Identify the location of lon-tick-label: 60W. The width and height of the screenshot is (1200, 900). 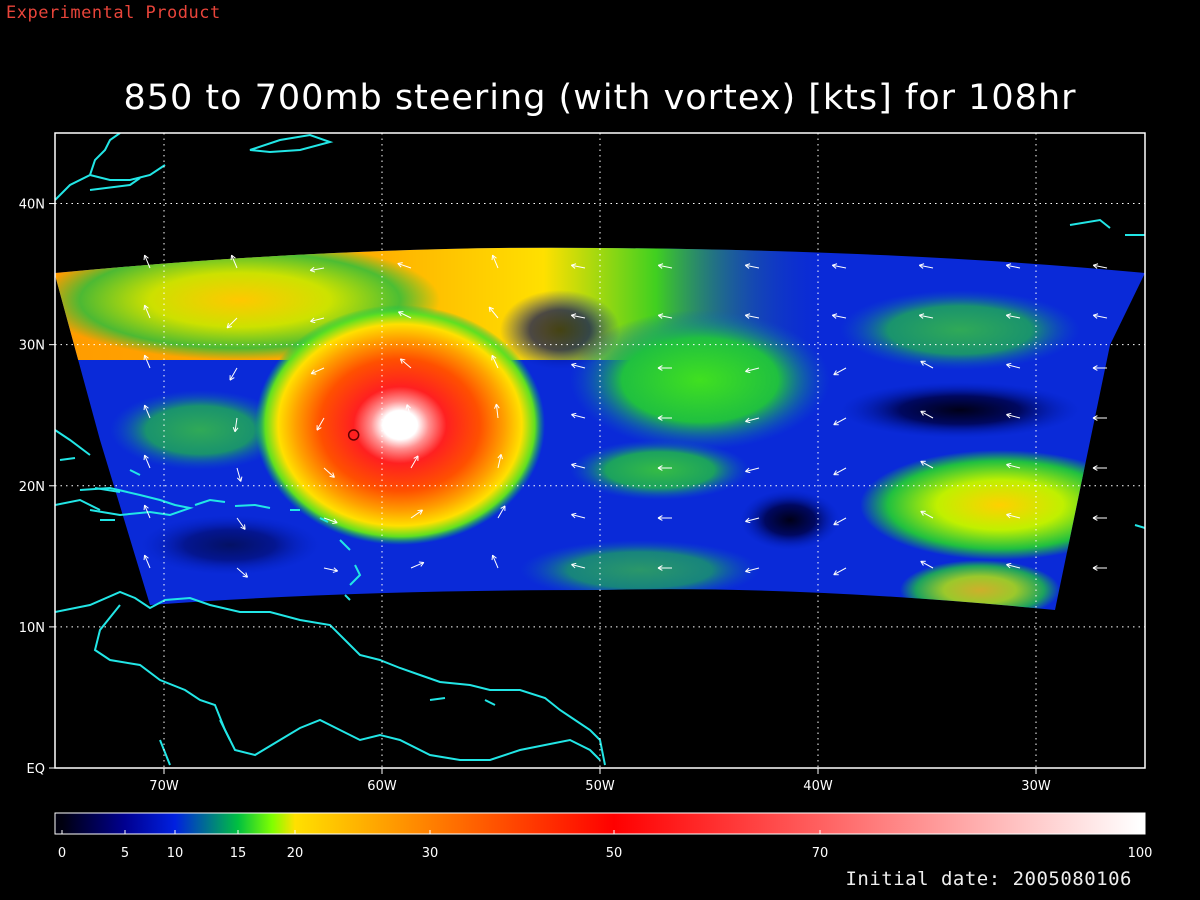
(382, 786).